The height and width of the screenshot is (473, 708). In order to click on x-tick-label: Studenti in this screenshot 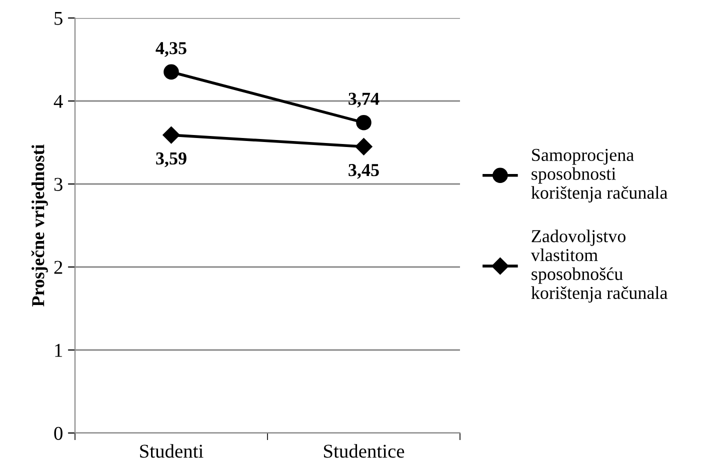, I will do `click(172, 451)`.